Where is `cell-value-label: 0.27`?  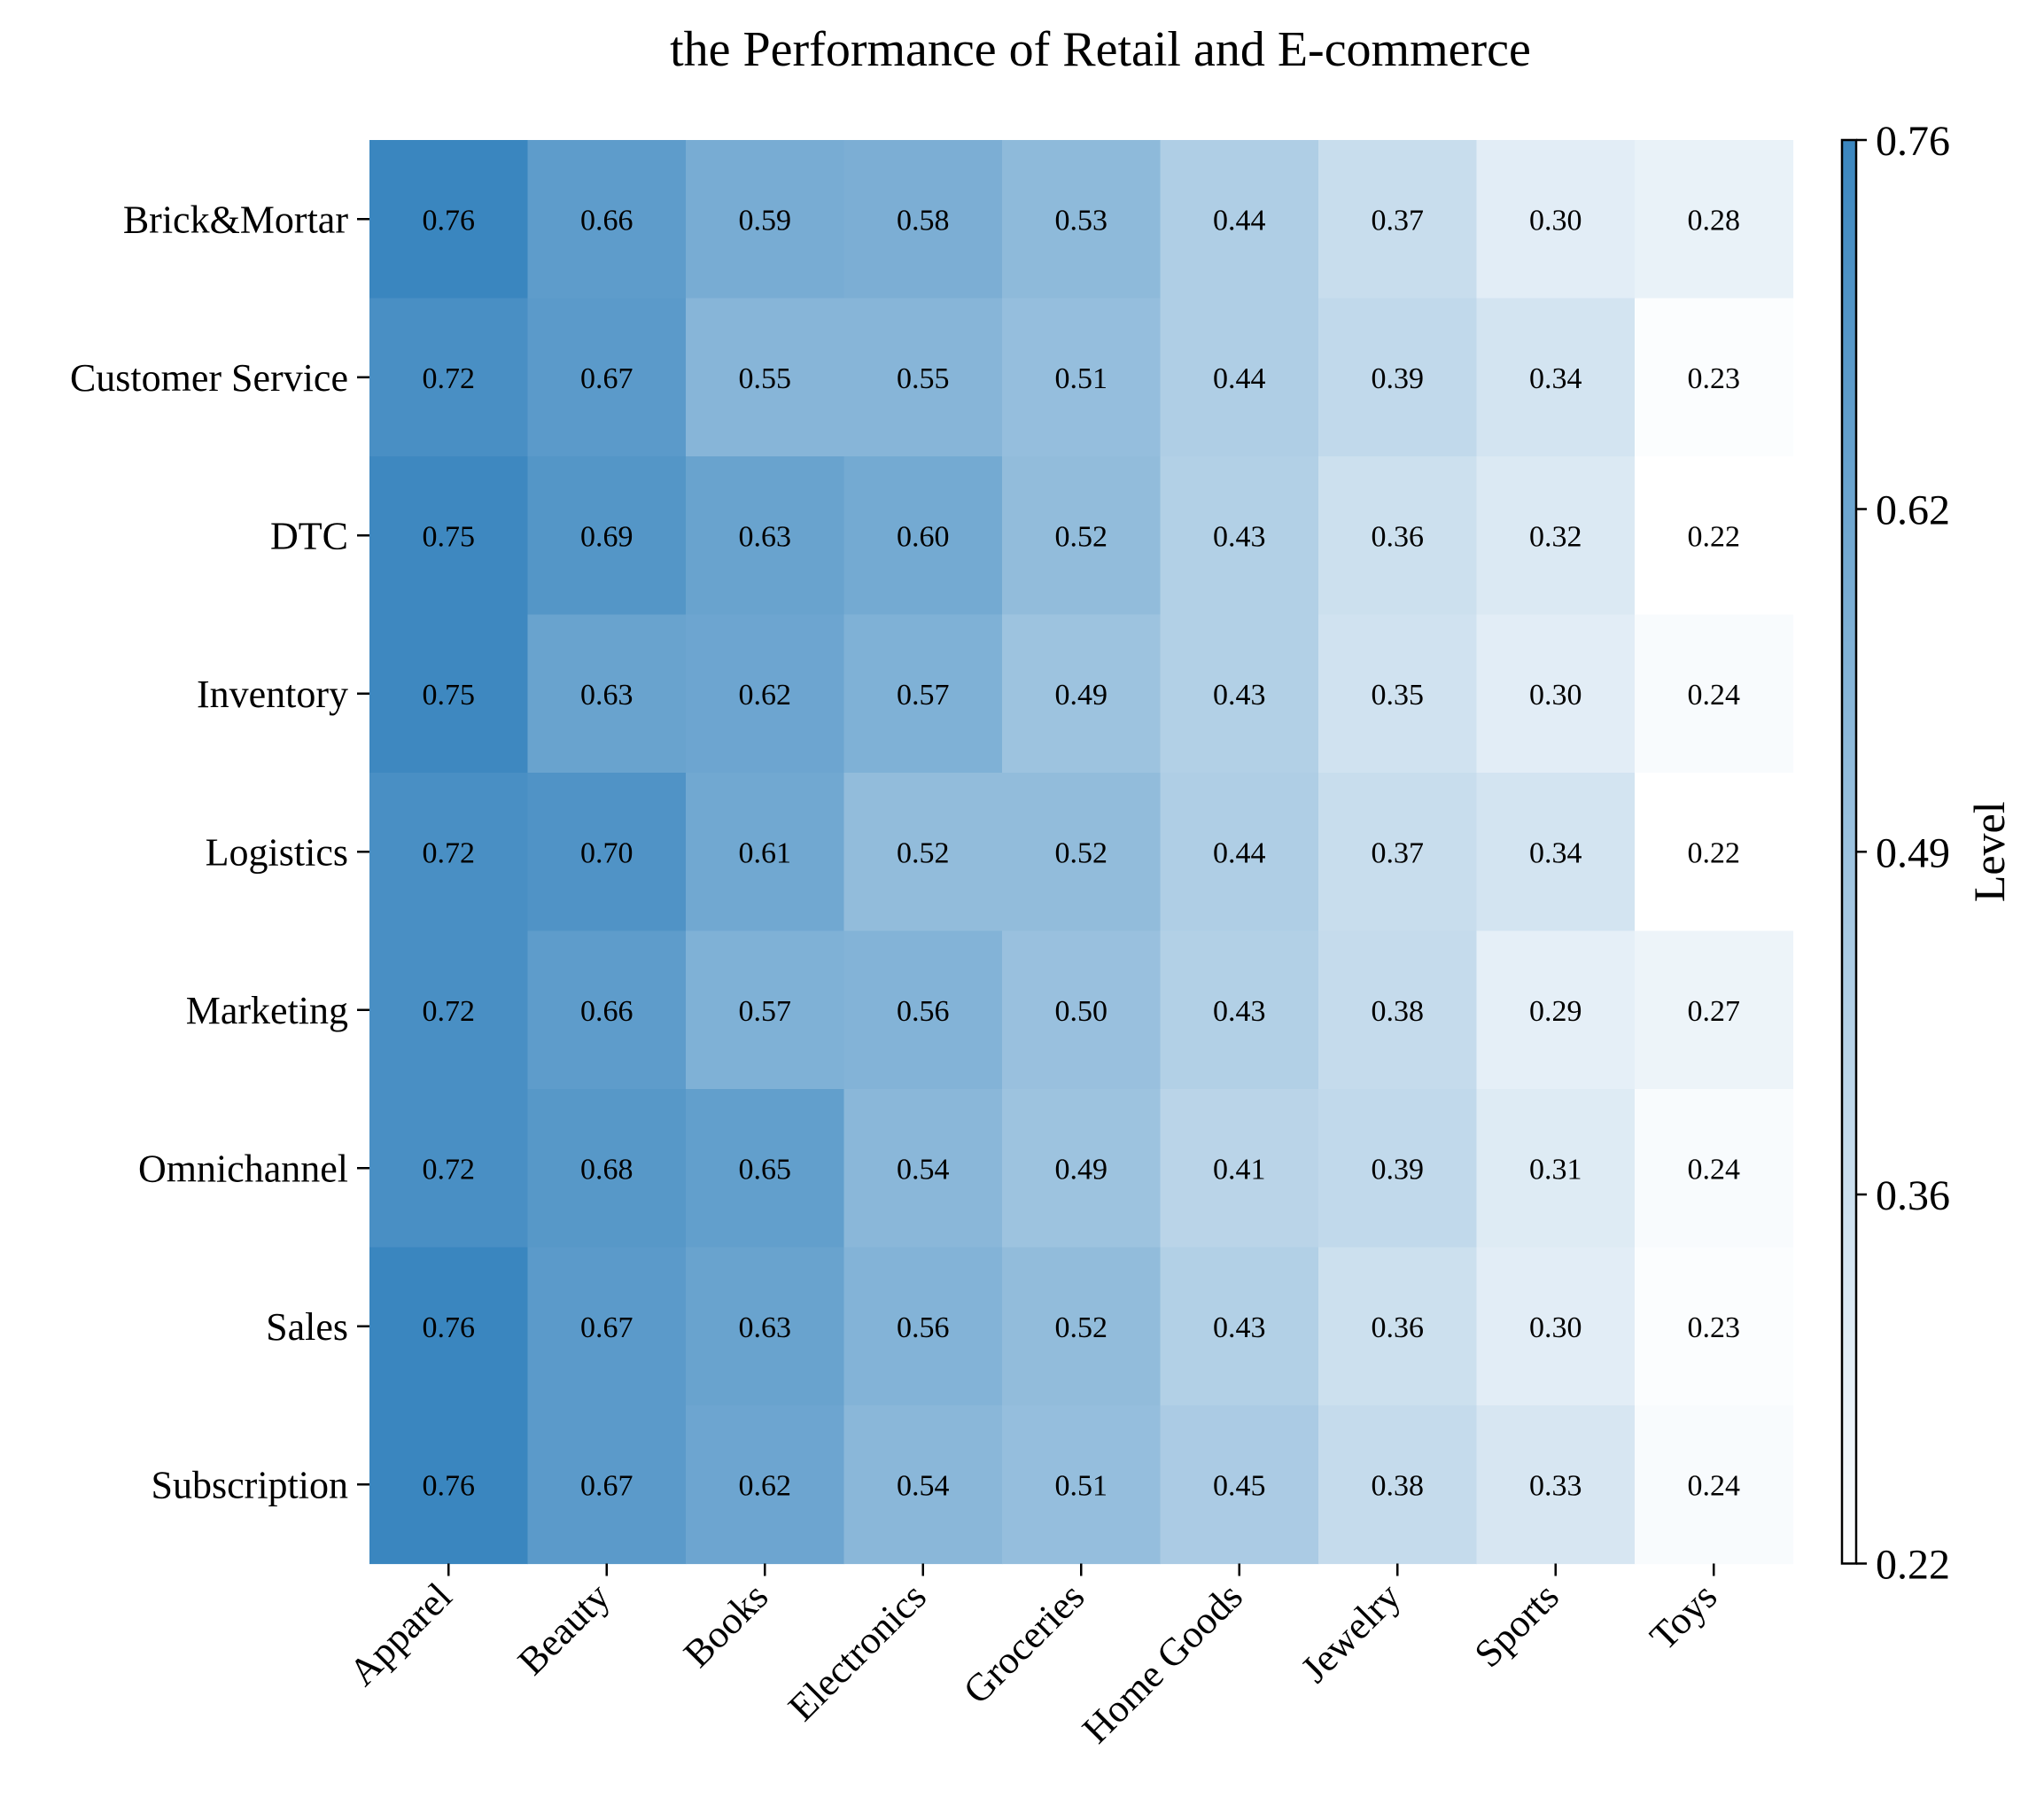 cell-value-label: 0.27 is located at coordinates (1714, 1011).